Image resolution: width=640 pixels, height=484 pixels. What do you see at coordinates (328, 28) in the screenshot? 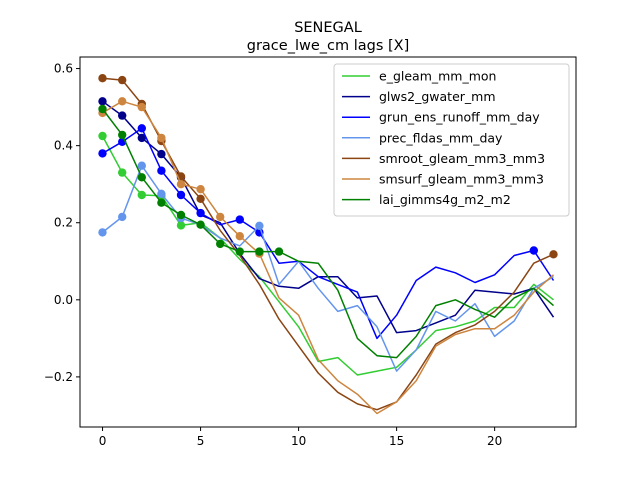
I see `chart-title: SENEGAL` at bounding box center [328, 28].